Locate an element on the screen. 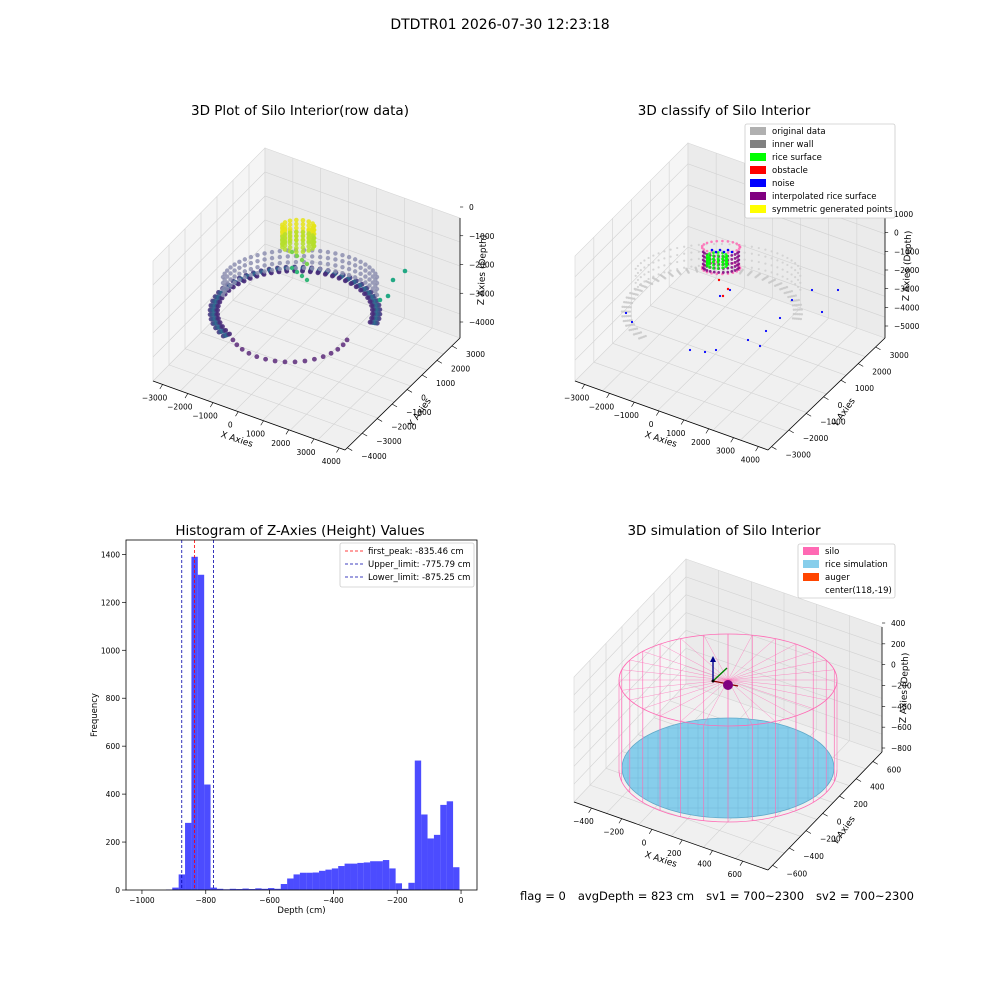  p2-legend-swatch is located at coordinates (758, 157).